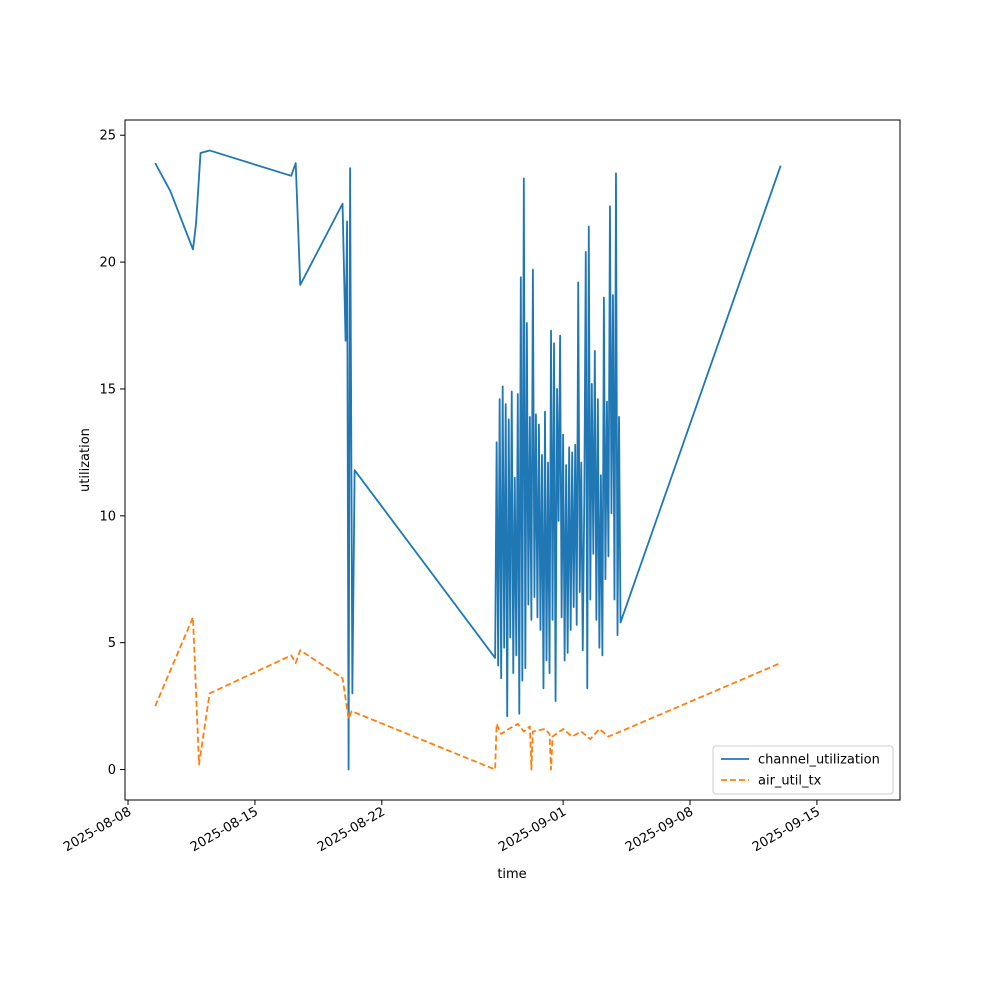 The height and width of the screenshot is (1000, 1000). I want to click on x-axis-label: time, so click(511, 874).